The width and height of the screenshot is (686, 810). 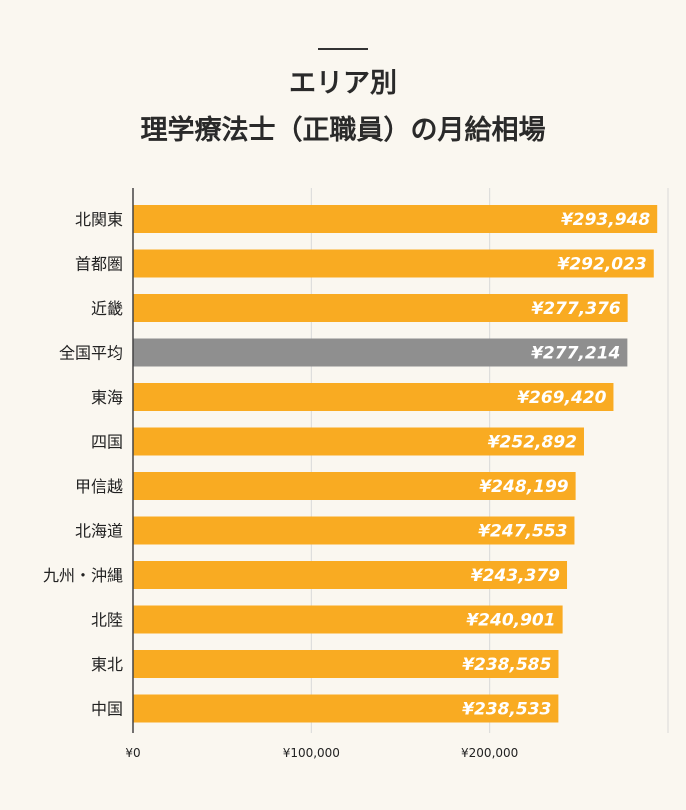 What do you see at coordinates (532, 443) in the screenshot?
I see `value-label: ¥252,892` at bounding box center [532, 443].